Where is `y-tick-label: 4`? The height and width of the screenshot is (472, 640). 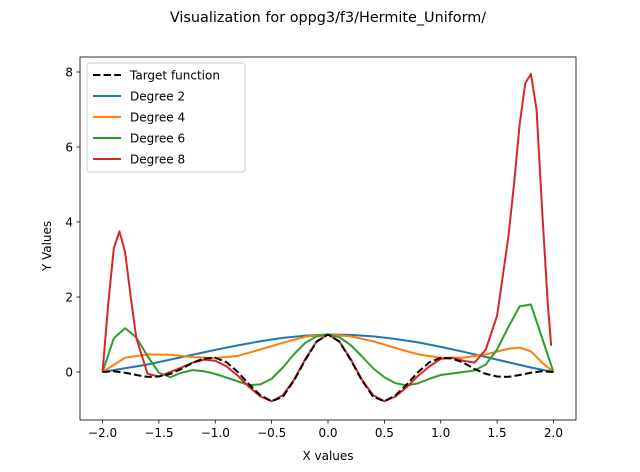
y-tick-label: 4 is located at coordinates (69, 222).